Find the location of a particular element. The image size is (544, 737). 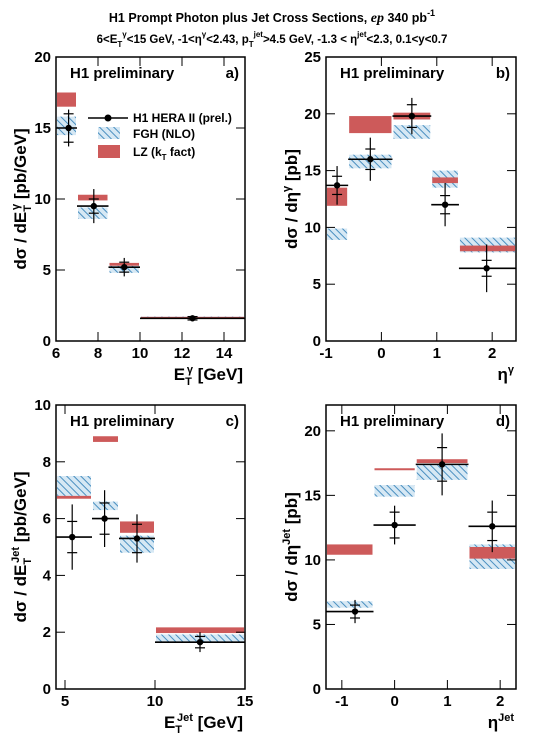

x-axis-label: ηJet is located at coordinates (501, 722).